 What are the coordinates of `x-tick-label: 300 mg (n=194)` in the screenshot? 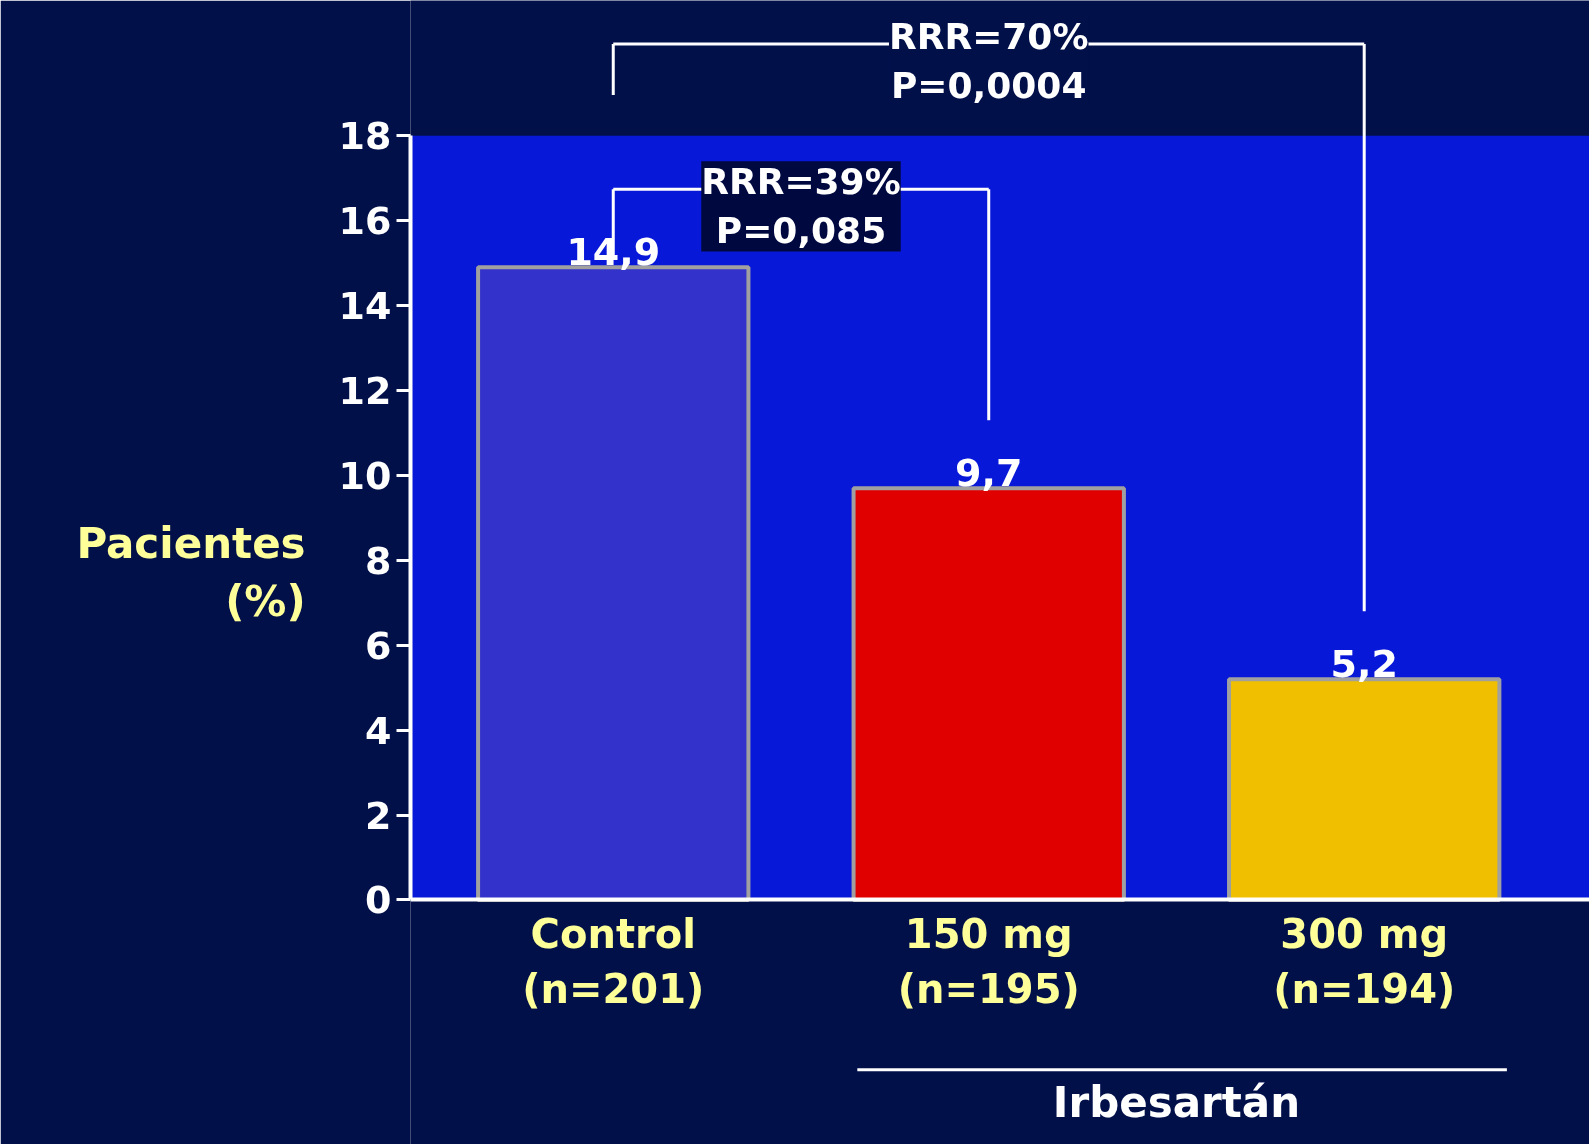 It's located at (1364, 961).